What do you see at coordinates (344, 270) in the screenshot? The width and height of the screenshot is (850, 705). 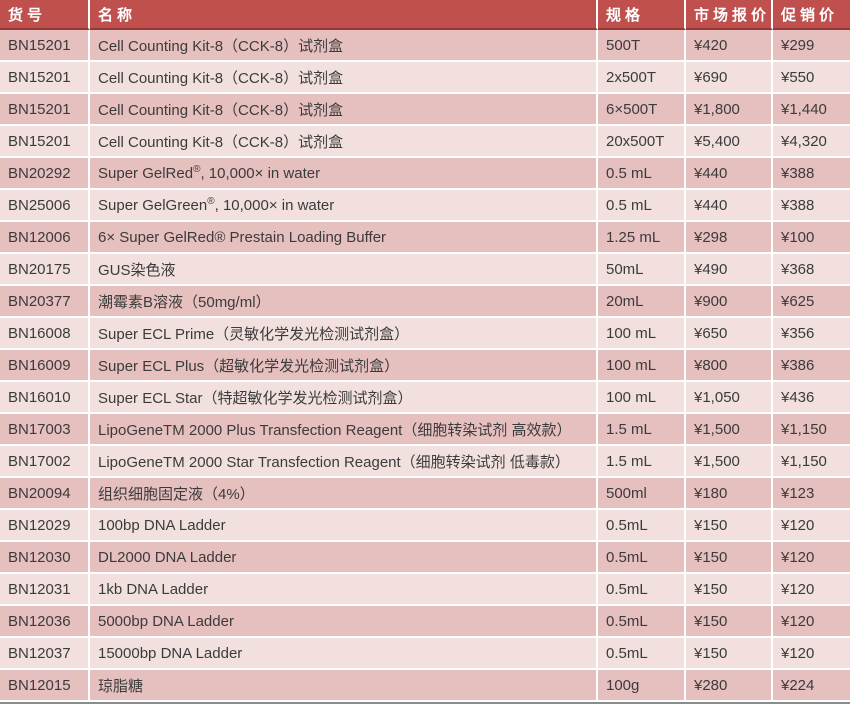 I see `cell-product-name: GUS染色液` at bounding box center [344, 270].